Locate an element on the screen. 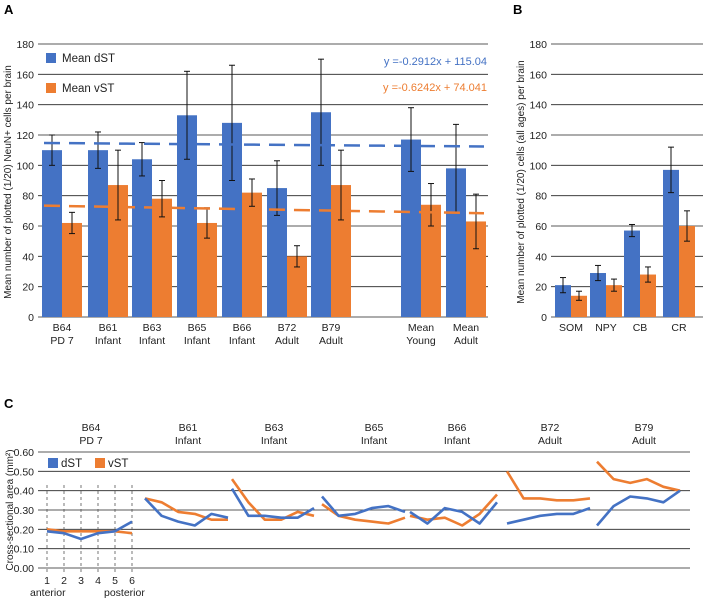 The height and width of the screenshot is (598, 708). x-tick-label: B63 is located at coordinates (152, 328).